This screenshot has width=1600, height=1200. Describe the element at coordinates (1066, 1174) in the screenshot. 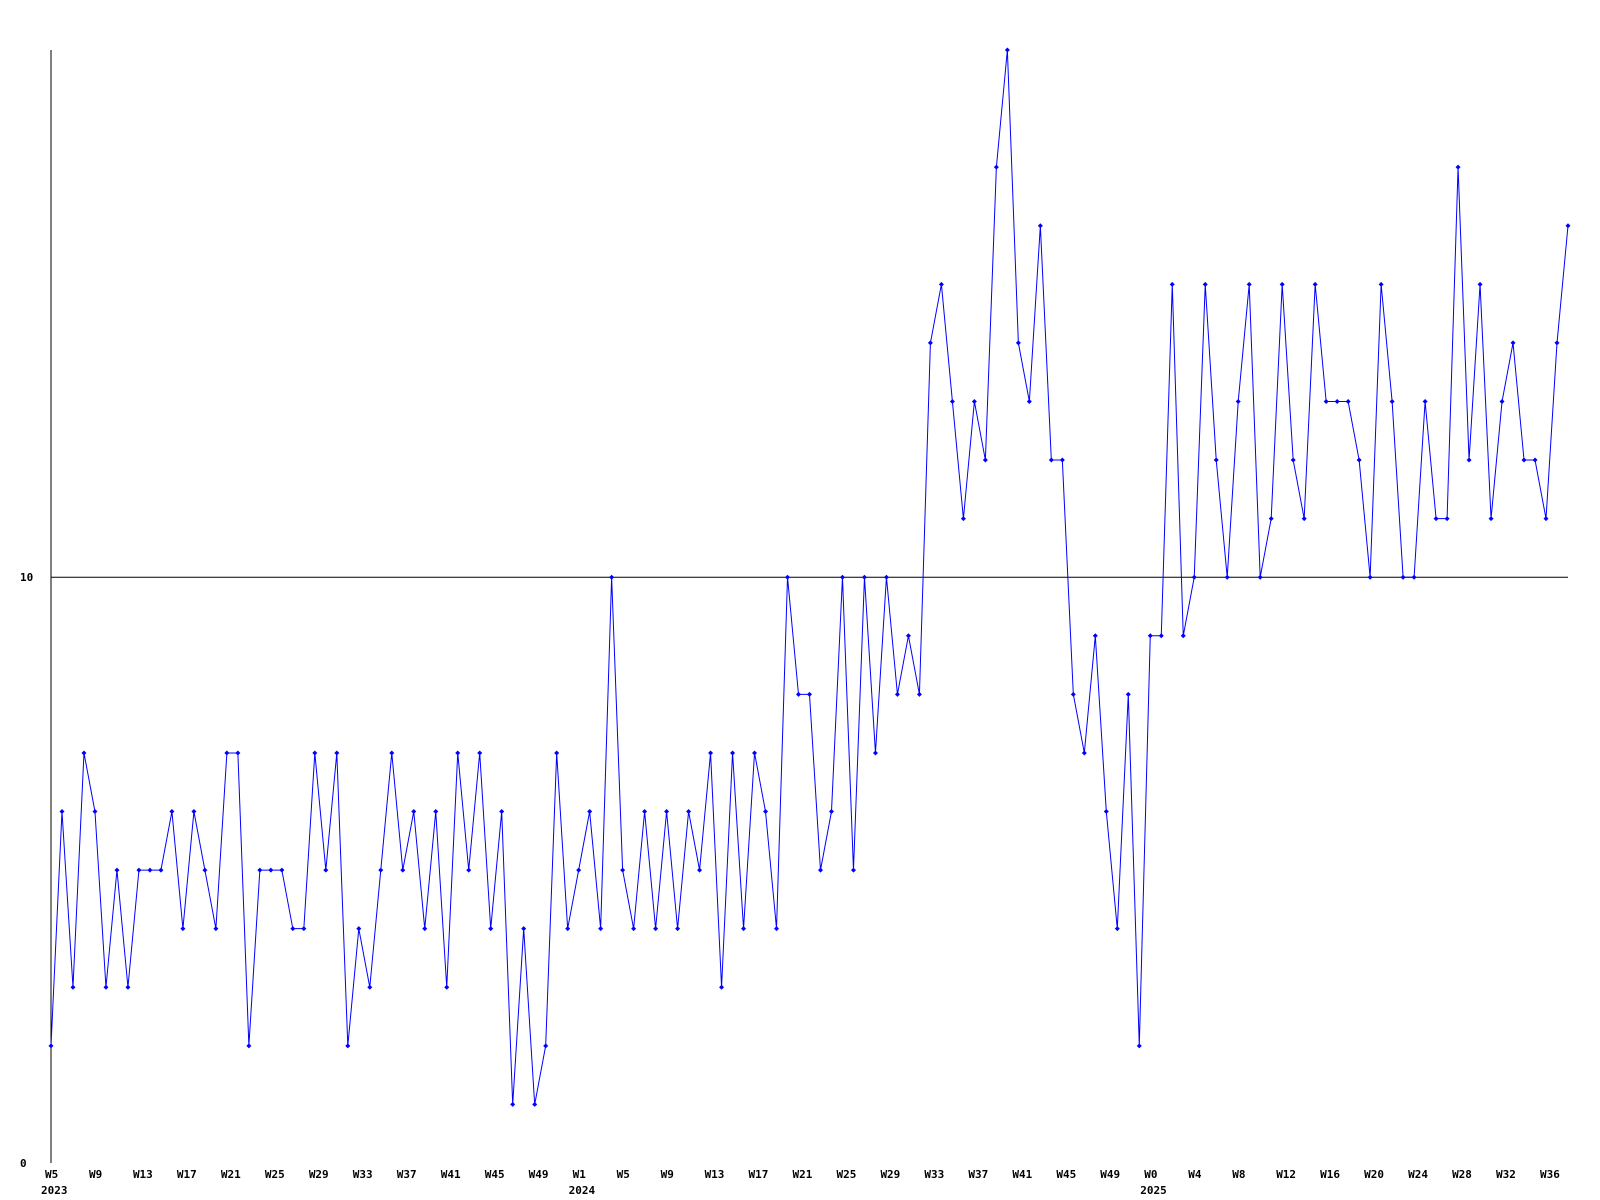

I see `x-tick-label: W45` at that location.